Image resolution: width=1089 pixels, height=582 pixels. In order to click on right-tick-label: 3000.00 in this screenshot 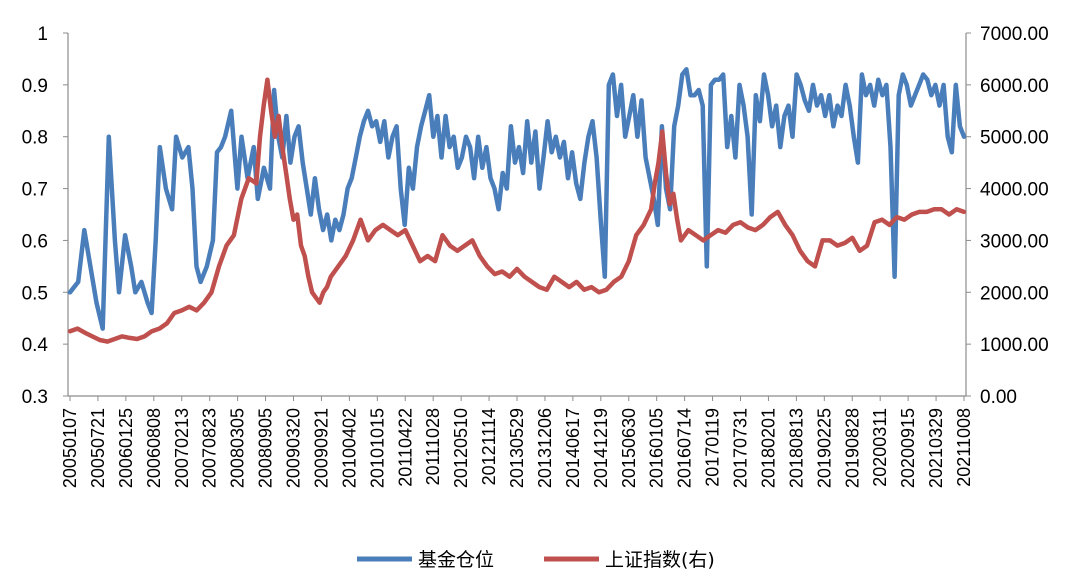, I will do `click(1014, 241)`.